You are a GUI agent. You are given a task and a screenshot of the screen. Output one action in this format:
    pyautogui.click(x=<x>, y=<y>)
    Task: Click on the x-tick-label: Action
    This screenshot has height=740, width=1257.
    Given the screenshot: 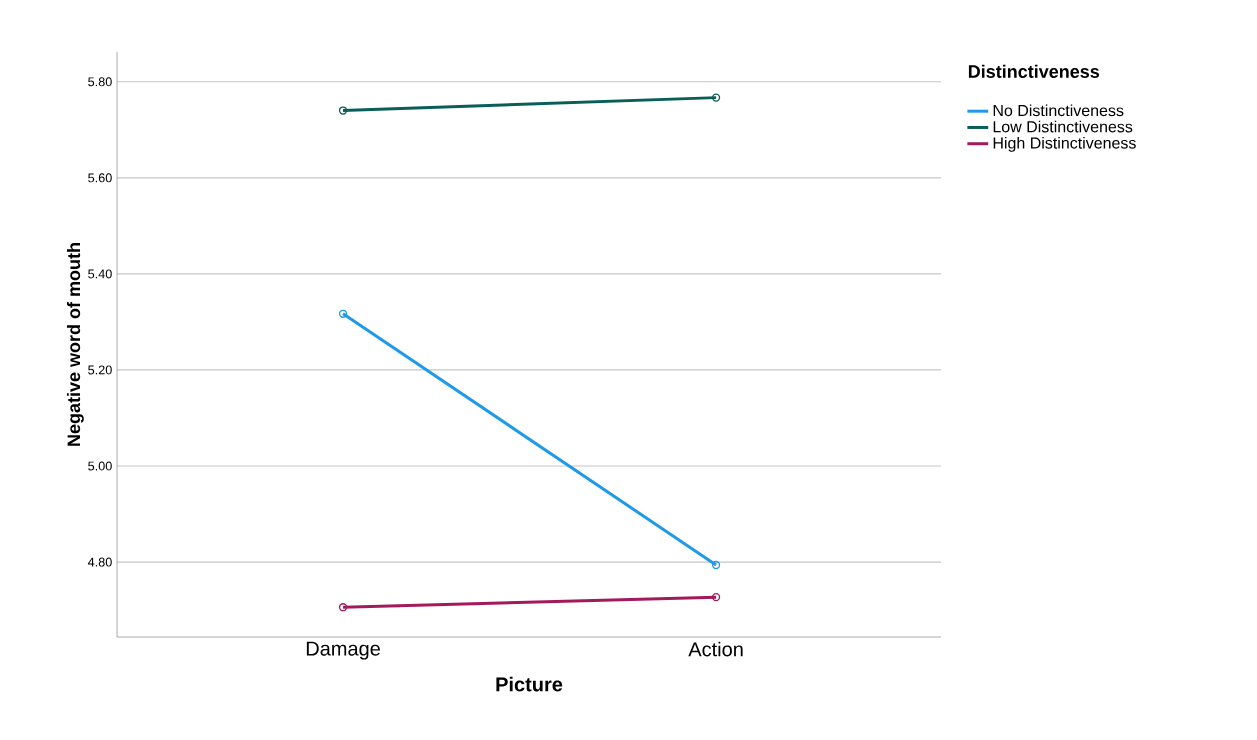 What is the action you would take?
    pyautogui.click(x=715, y=649)
    